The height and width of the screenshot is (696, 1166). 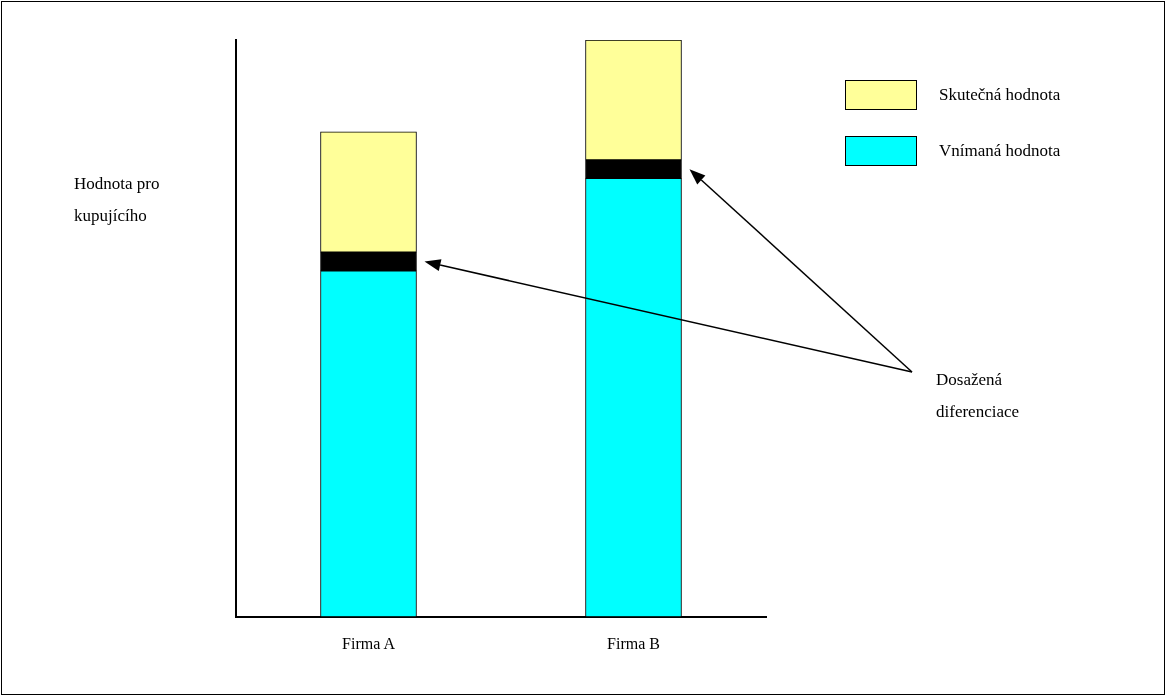 I want to click on legend-label: Skutečná hodnota, so click(x=1000, y=95).